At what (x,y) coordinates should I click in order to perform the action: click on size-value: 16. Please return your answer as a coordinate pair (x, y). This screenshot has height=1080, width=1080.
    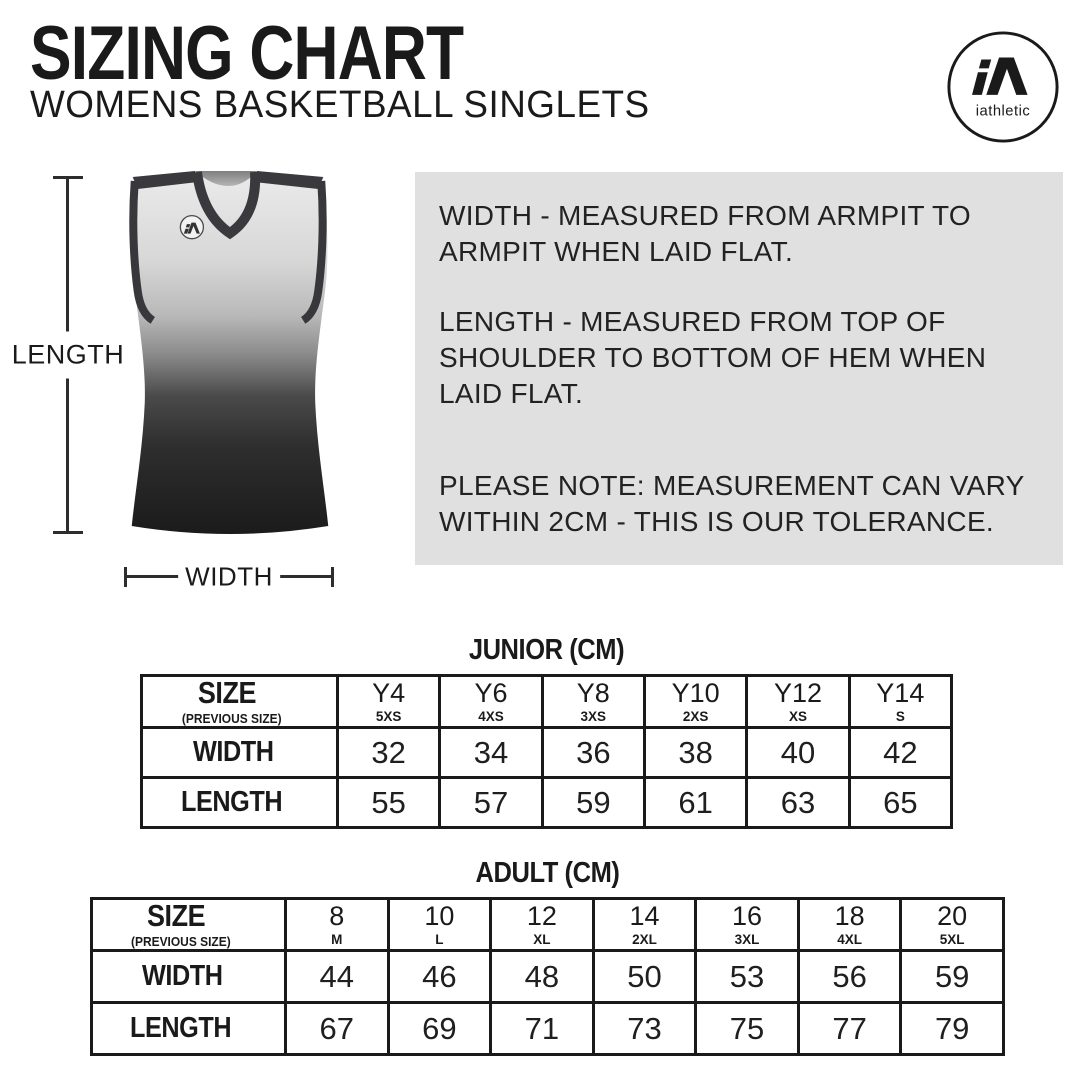
    Looking at the image, I should click on (747, 916).